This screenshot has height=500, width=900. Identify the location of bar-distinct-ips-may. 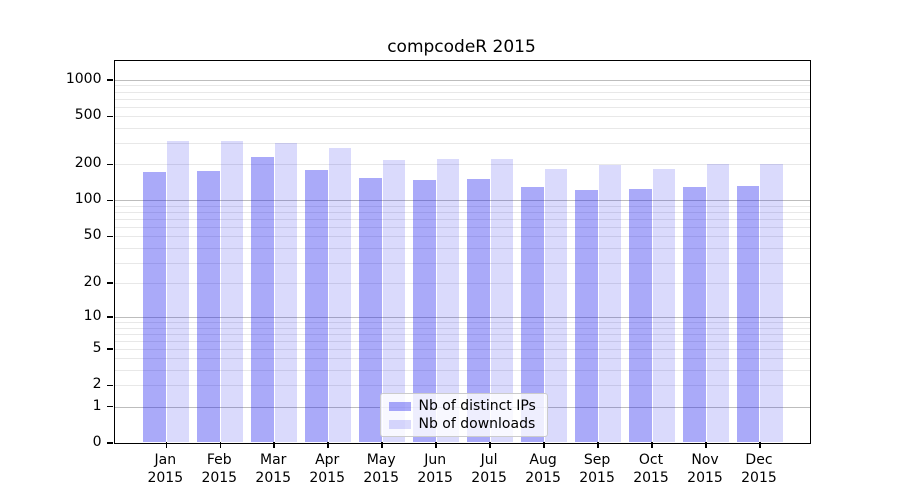
(370, 309).